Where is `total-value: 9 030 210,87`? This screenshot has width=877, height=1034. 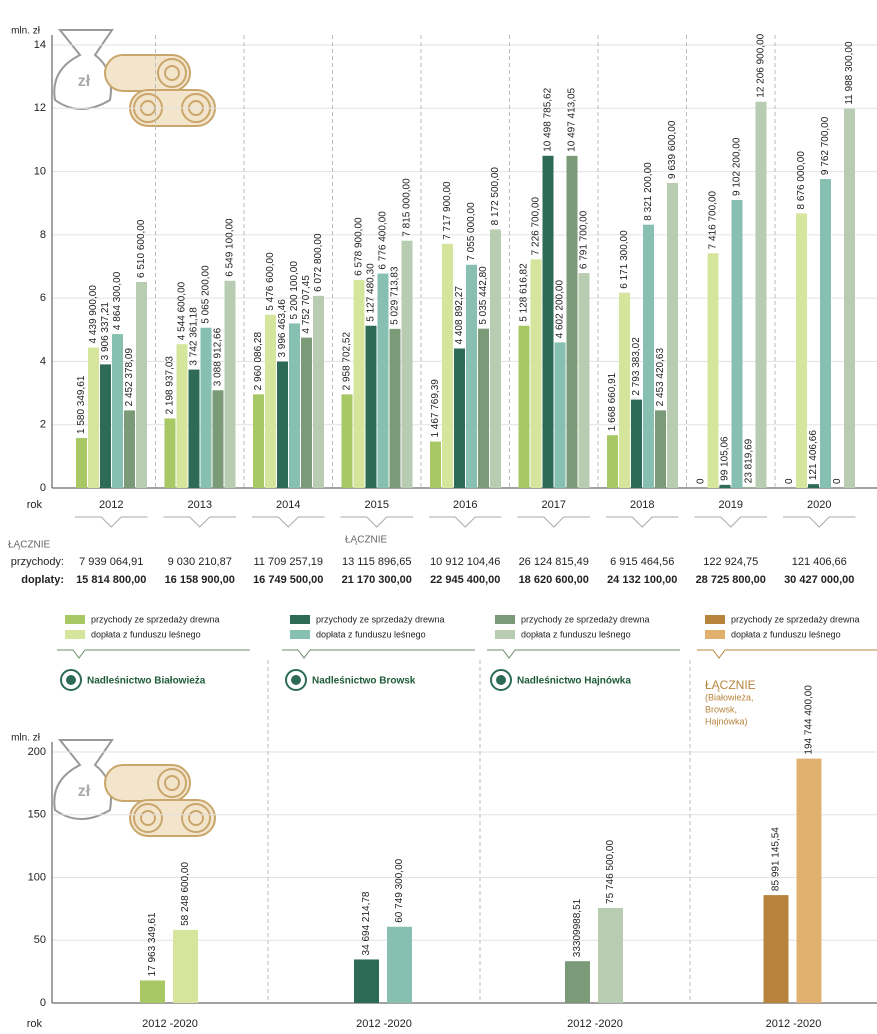 total-value: 9 030 210,87 is located at coordinates (200, 562).